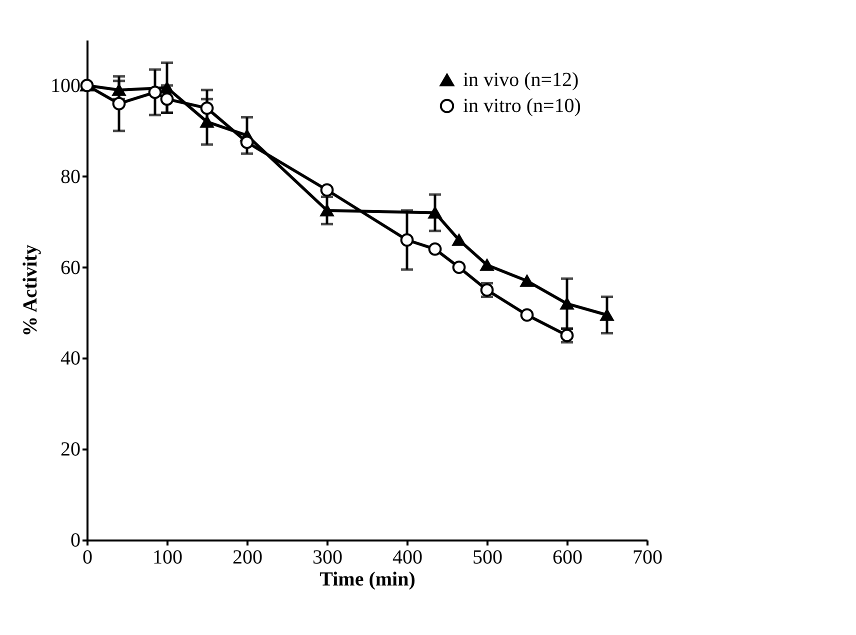 The width and height of the screenshot is (856, 635). What do you see at coordinates (70, 449) in the screenshot?
I see `y-tick-label: 20` at bounding box center [70, 449].